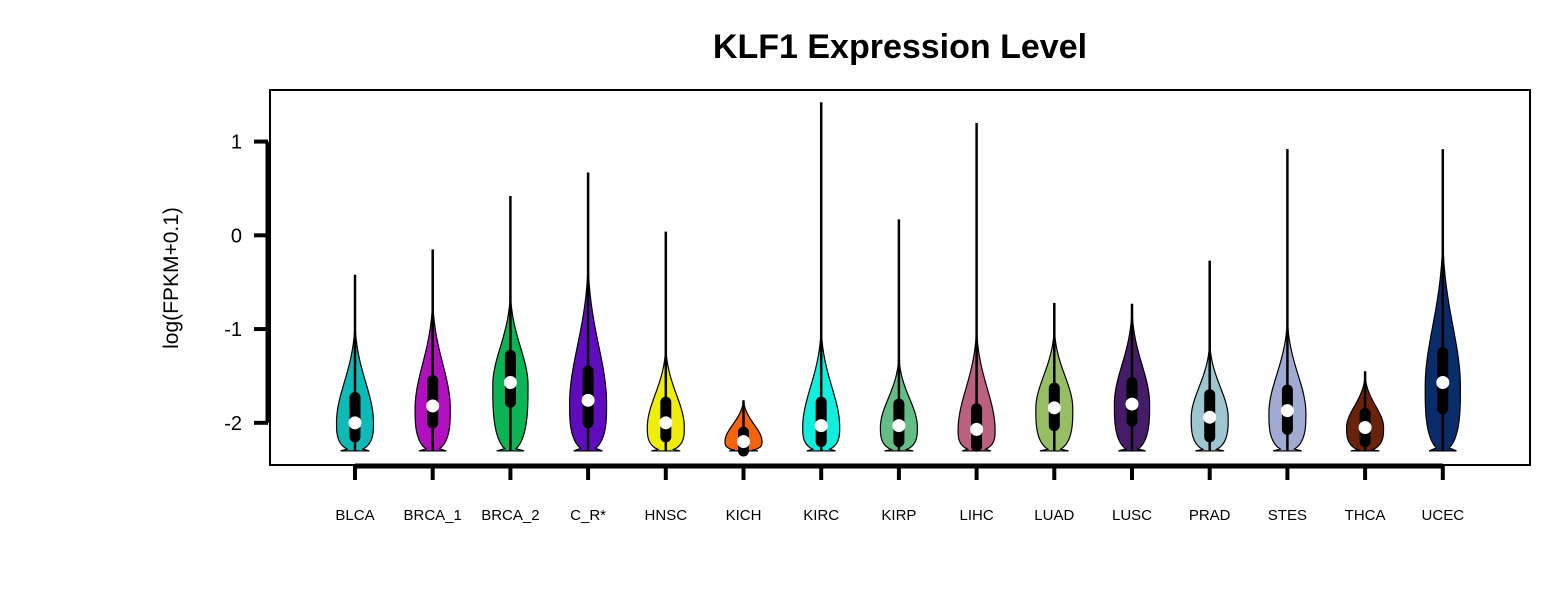 The image size is (1560, 591). I want to click on x-tick-label: BRCA_1, so click(433, 515).